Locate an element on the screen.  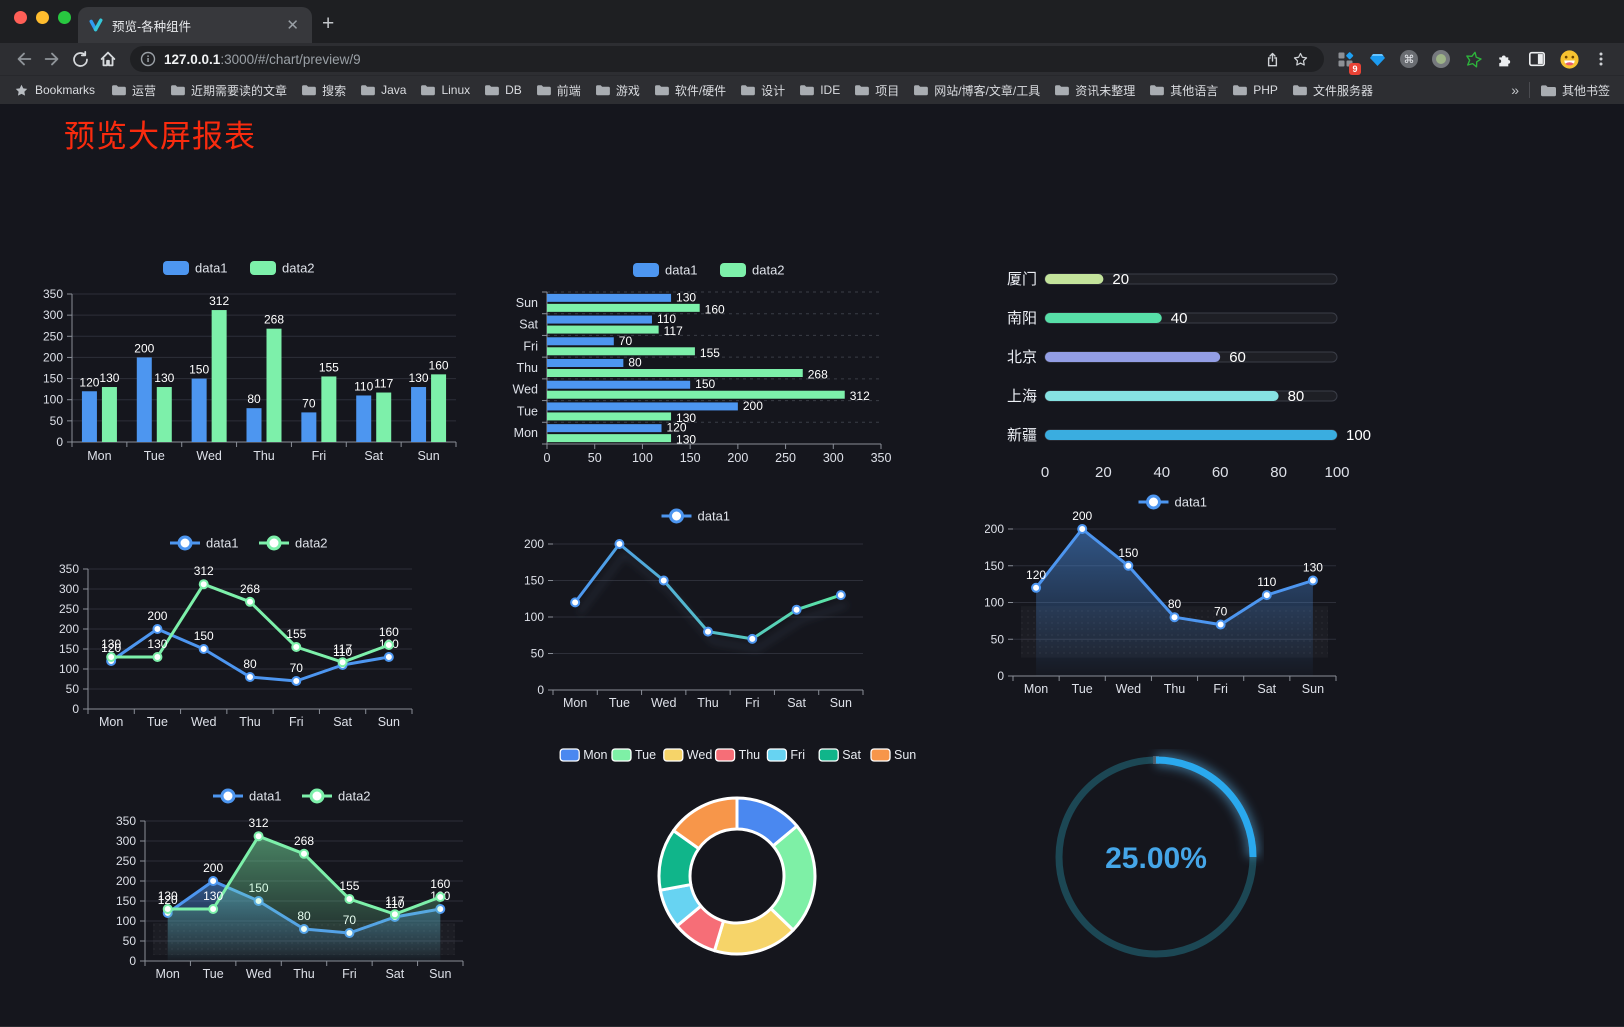
home-icon is located at coordinates (108, 59).